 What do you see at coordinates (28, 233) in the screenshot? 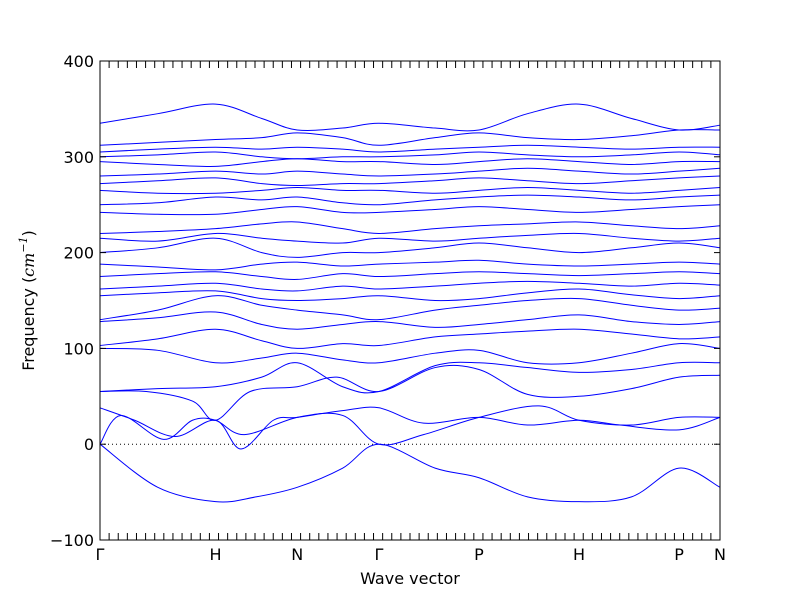
I see `y-axis-label-close: )` at bounding box center [28, 233].